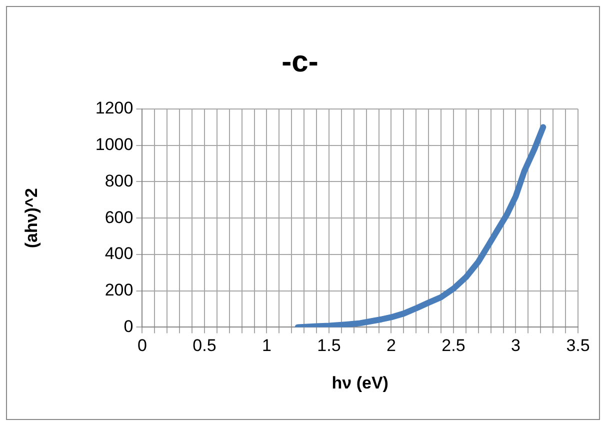  Describe the element at coordinates (329, 346) in the screenshot. I see `x-tick-label: 1.5` at that location.